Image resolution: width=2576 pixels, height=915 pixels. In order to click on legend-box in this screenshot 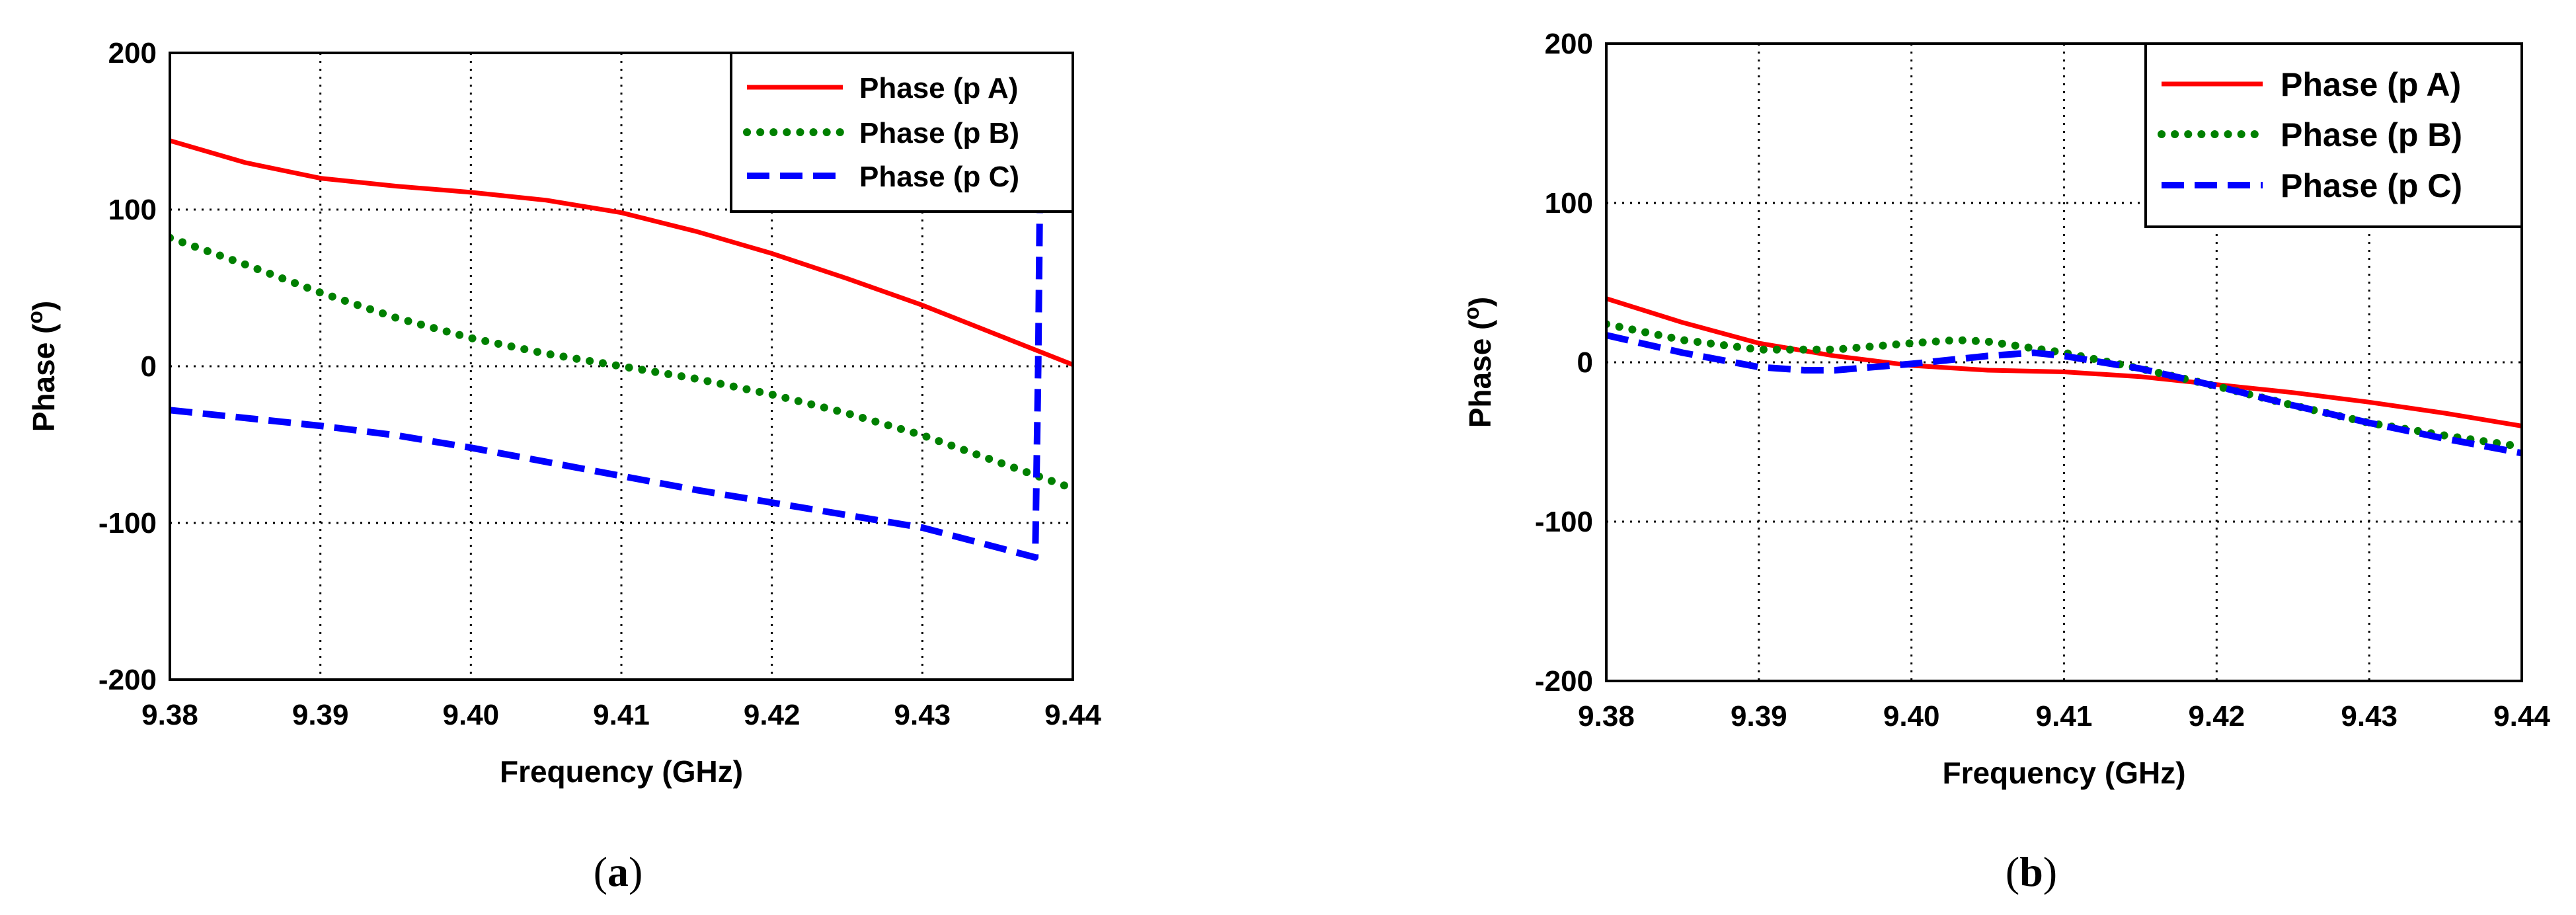, I will do `click(2333, 135)`.